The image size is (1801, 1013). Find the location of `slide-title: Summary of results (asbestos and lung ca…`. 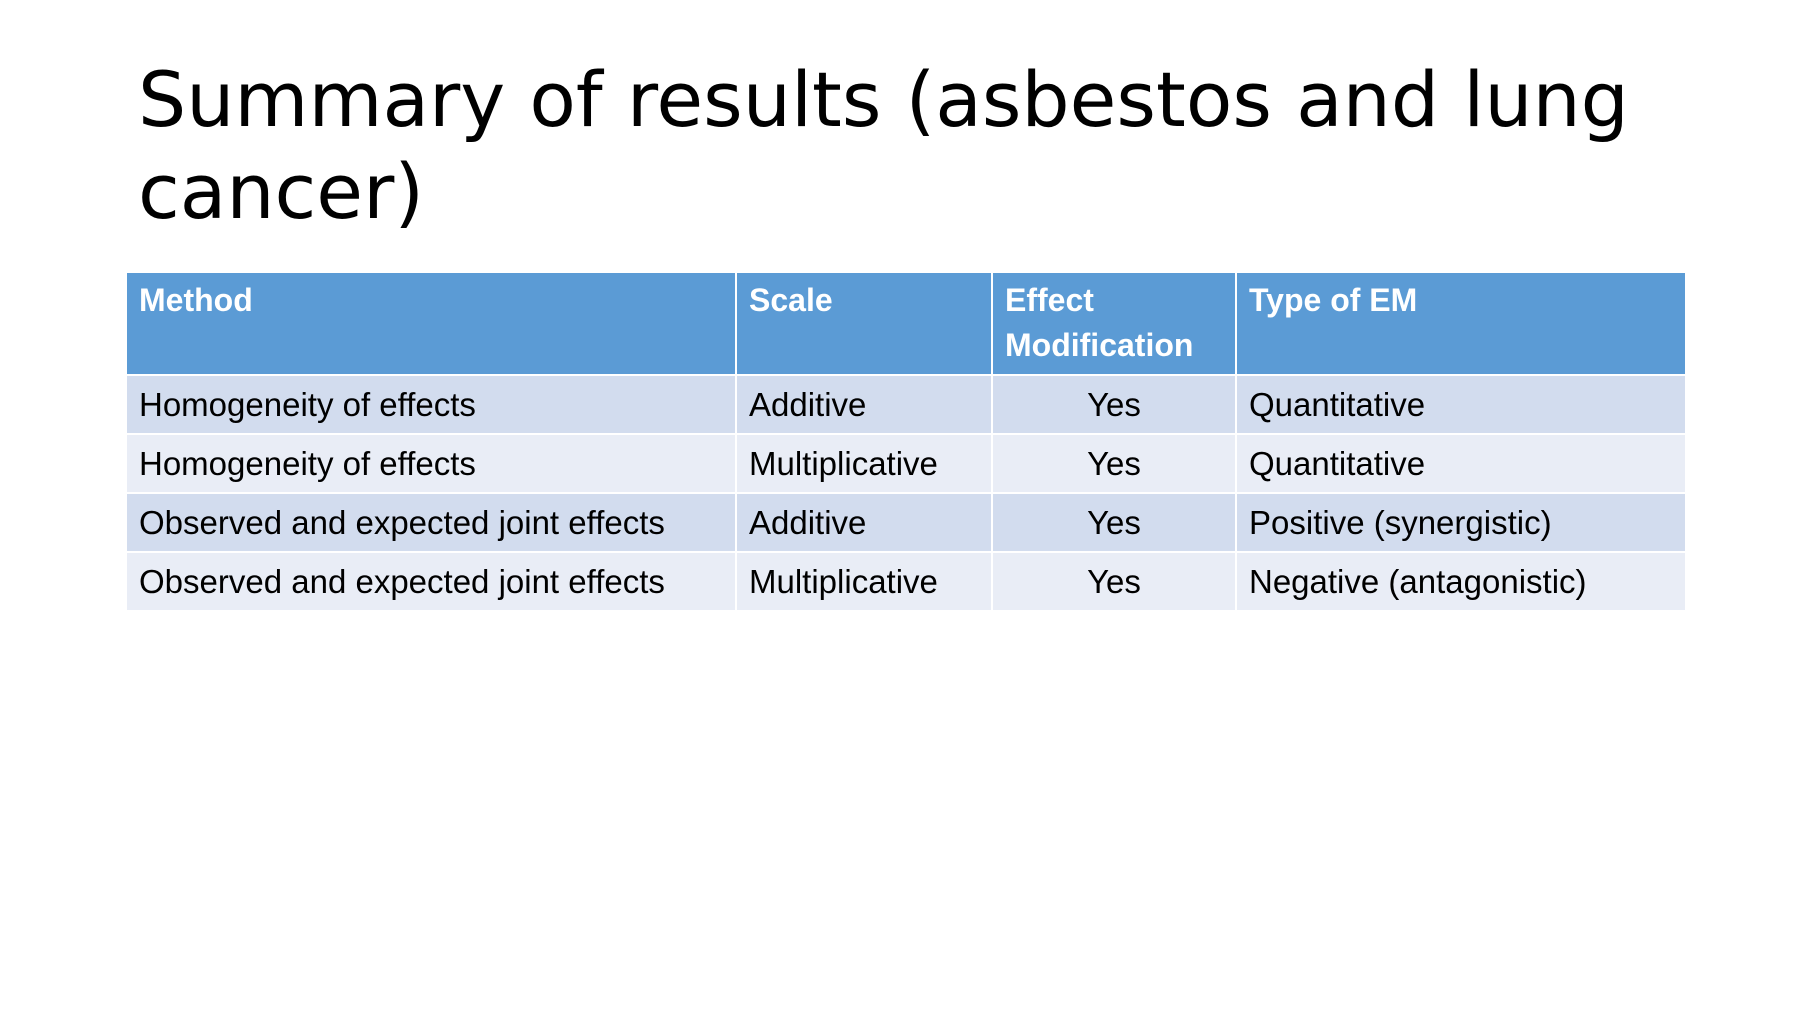

slide-title: Summary of results (asbestos and lung ca… is located at coordinates (883, 145).